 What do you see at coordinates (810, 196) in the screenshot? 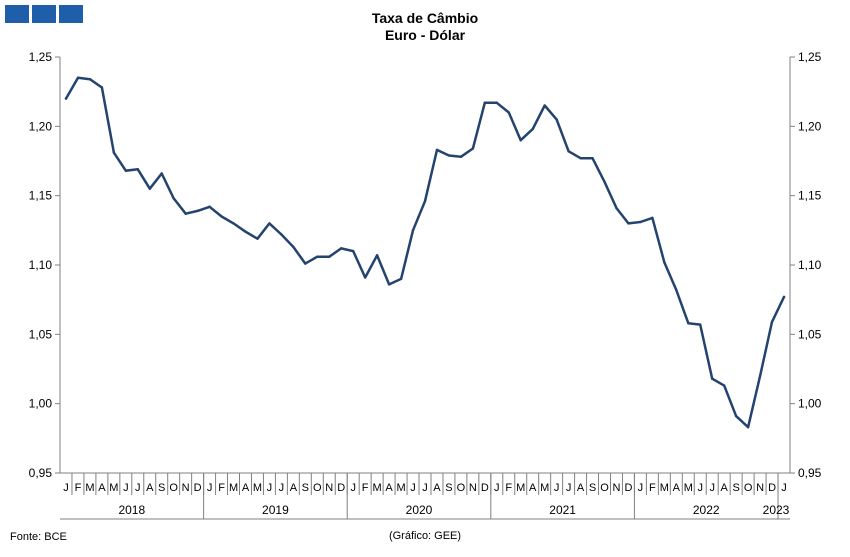
I see `y-tick-label-right: 1,15` at bounding box center [810, 196].